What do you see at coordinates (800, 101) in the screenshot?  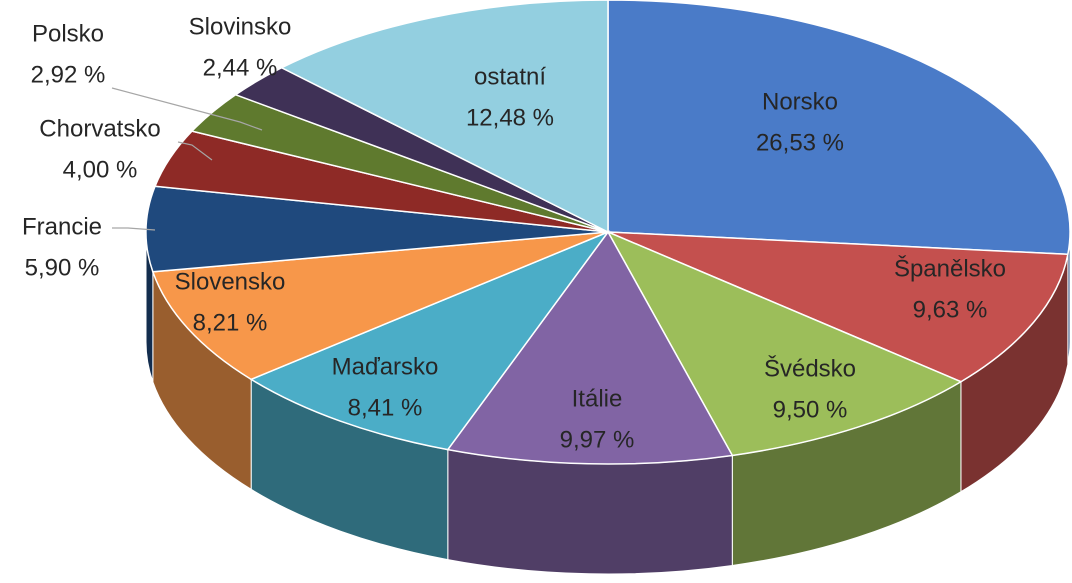 I see `slice-label: Norsko` at bounding box center [800, 101].